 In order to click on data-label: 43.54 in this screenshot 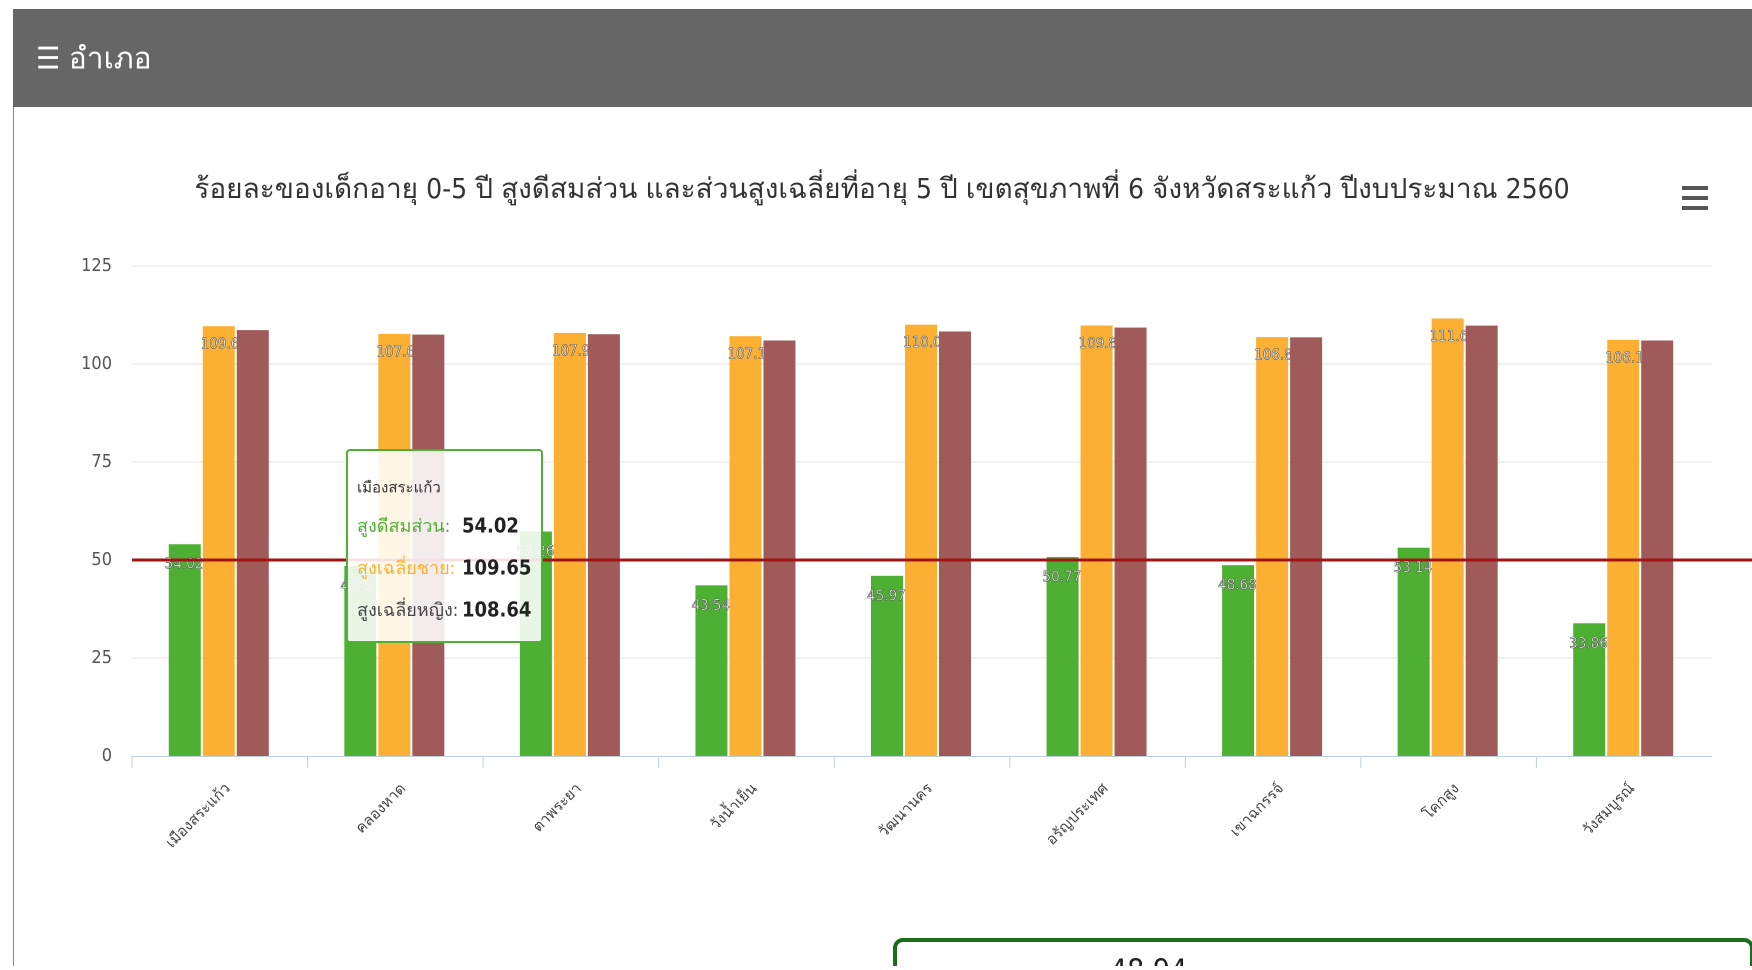, I will do `click(710, 605)`.